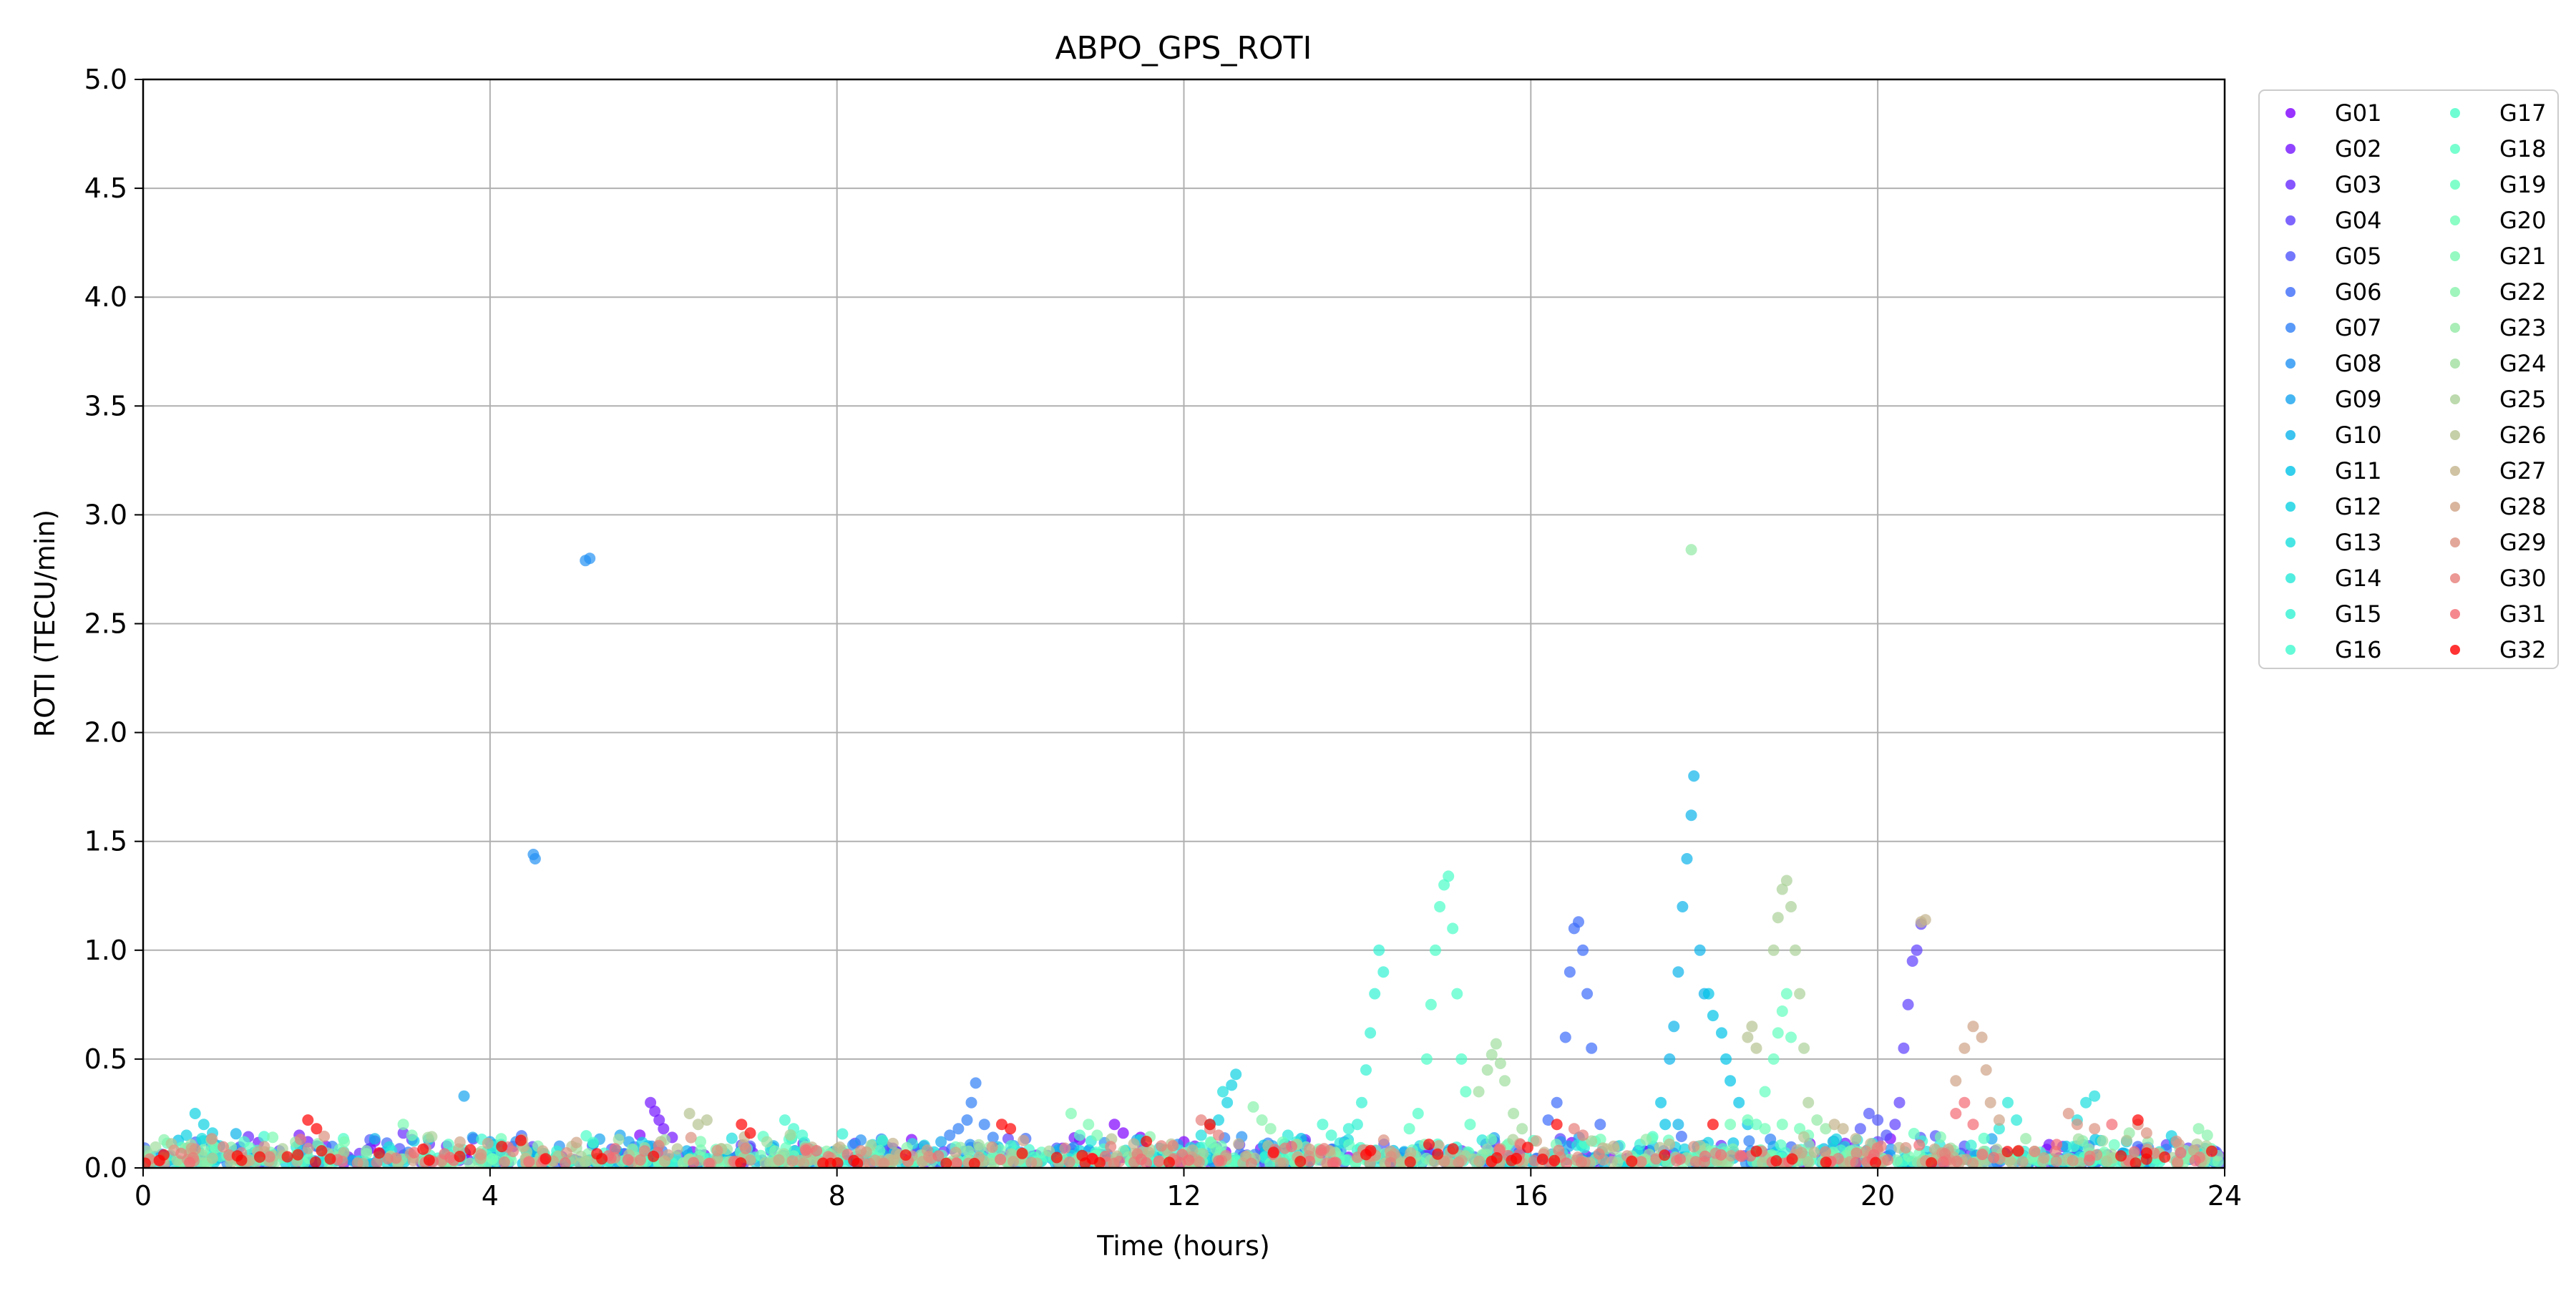 The height and width of the screenshot is (1291, 2576). What do you see at coordinates (2333, 614) in the screenshot?
I see `legend-item: G15` at bounding box center [2333, 614].